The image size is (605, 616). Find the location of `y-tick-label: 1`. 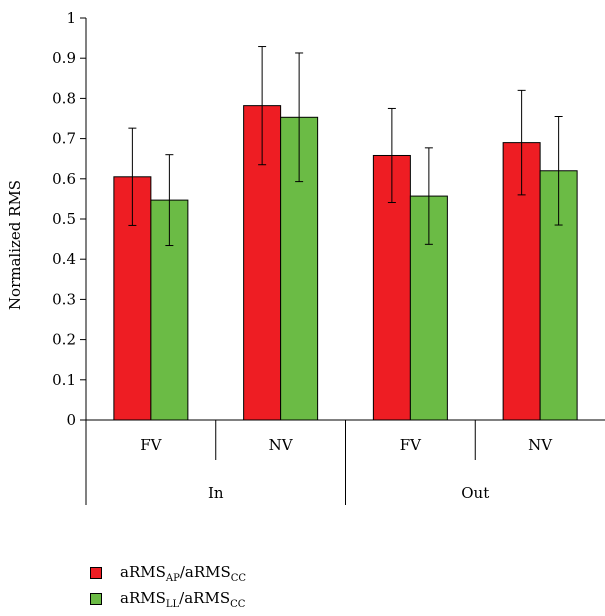

y-tick-label: 1 is located at coordinates (71, 18).